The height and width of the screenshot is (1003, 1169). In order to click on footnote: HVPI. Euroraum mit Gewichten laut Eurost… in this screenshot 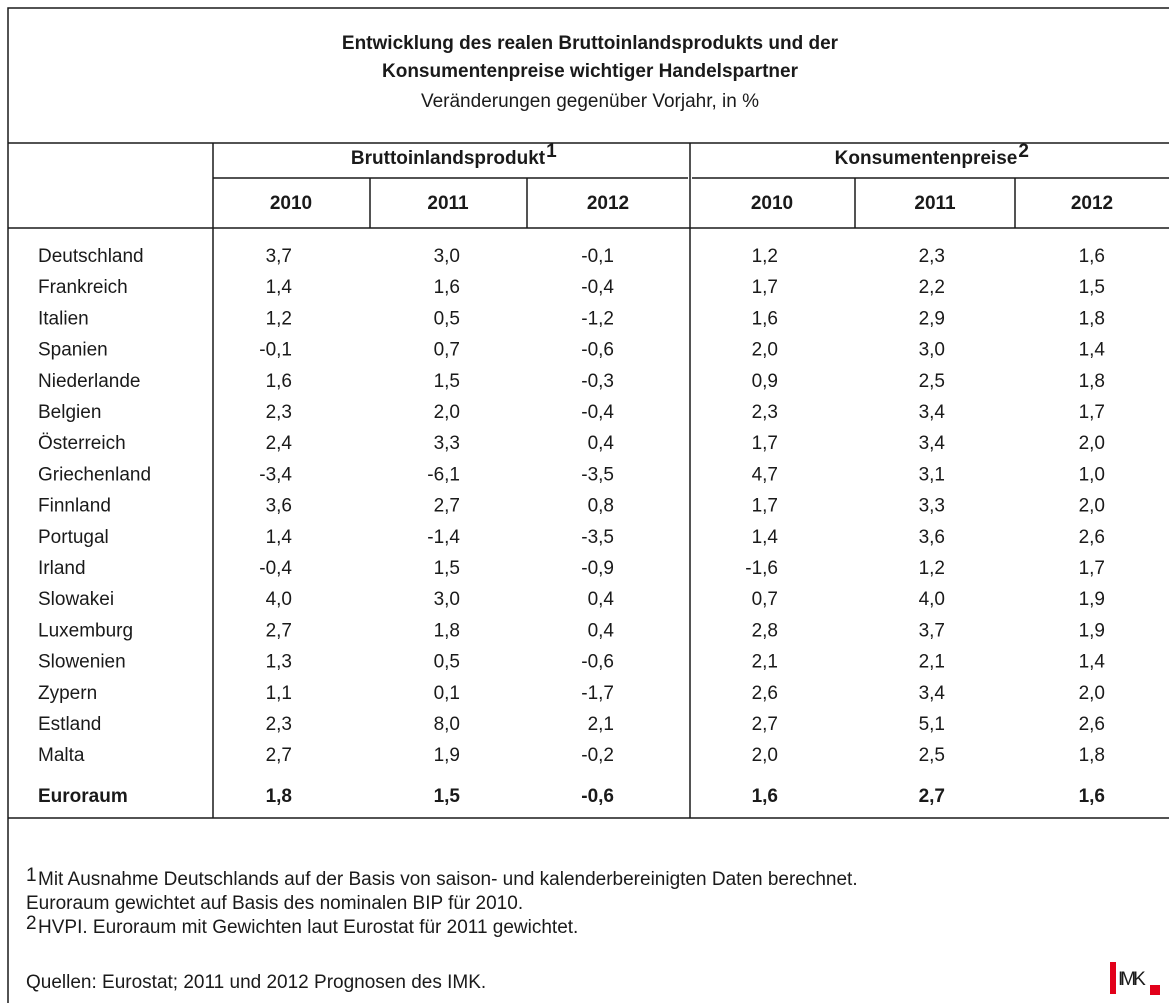, I will do `click(308, 927)`.